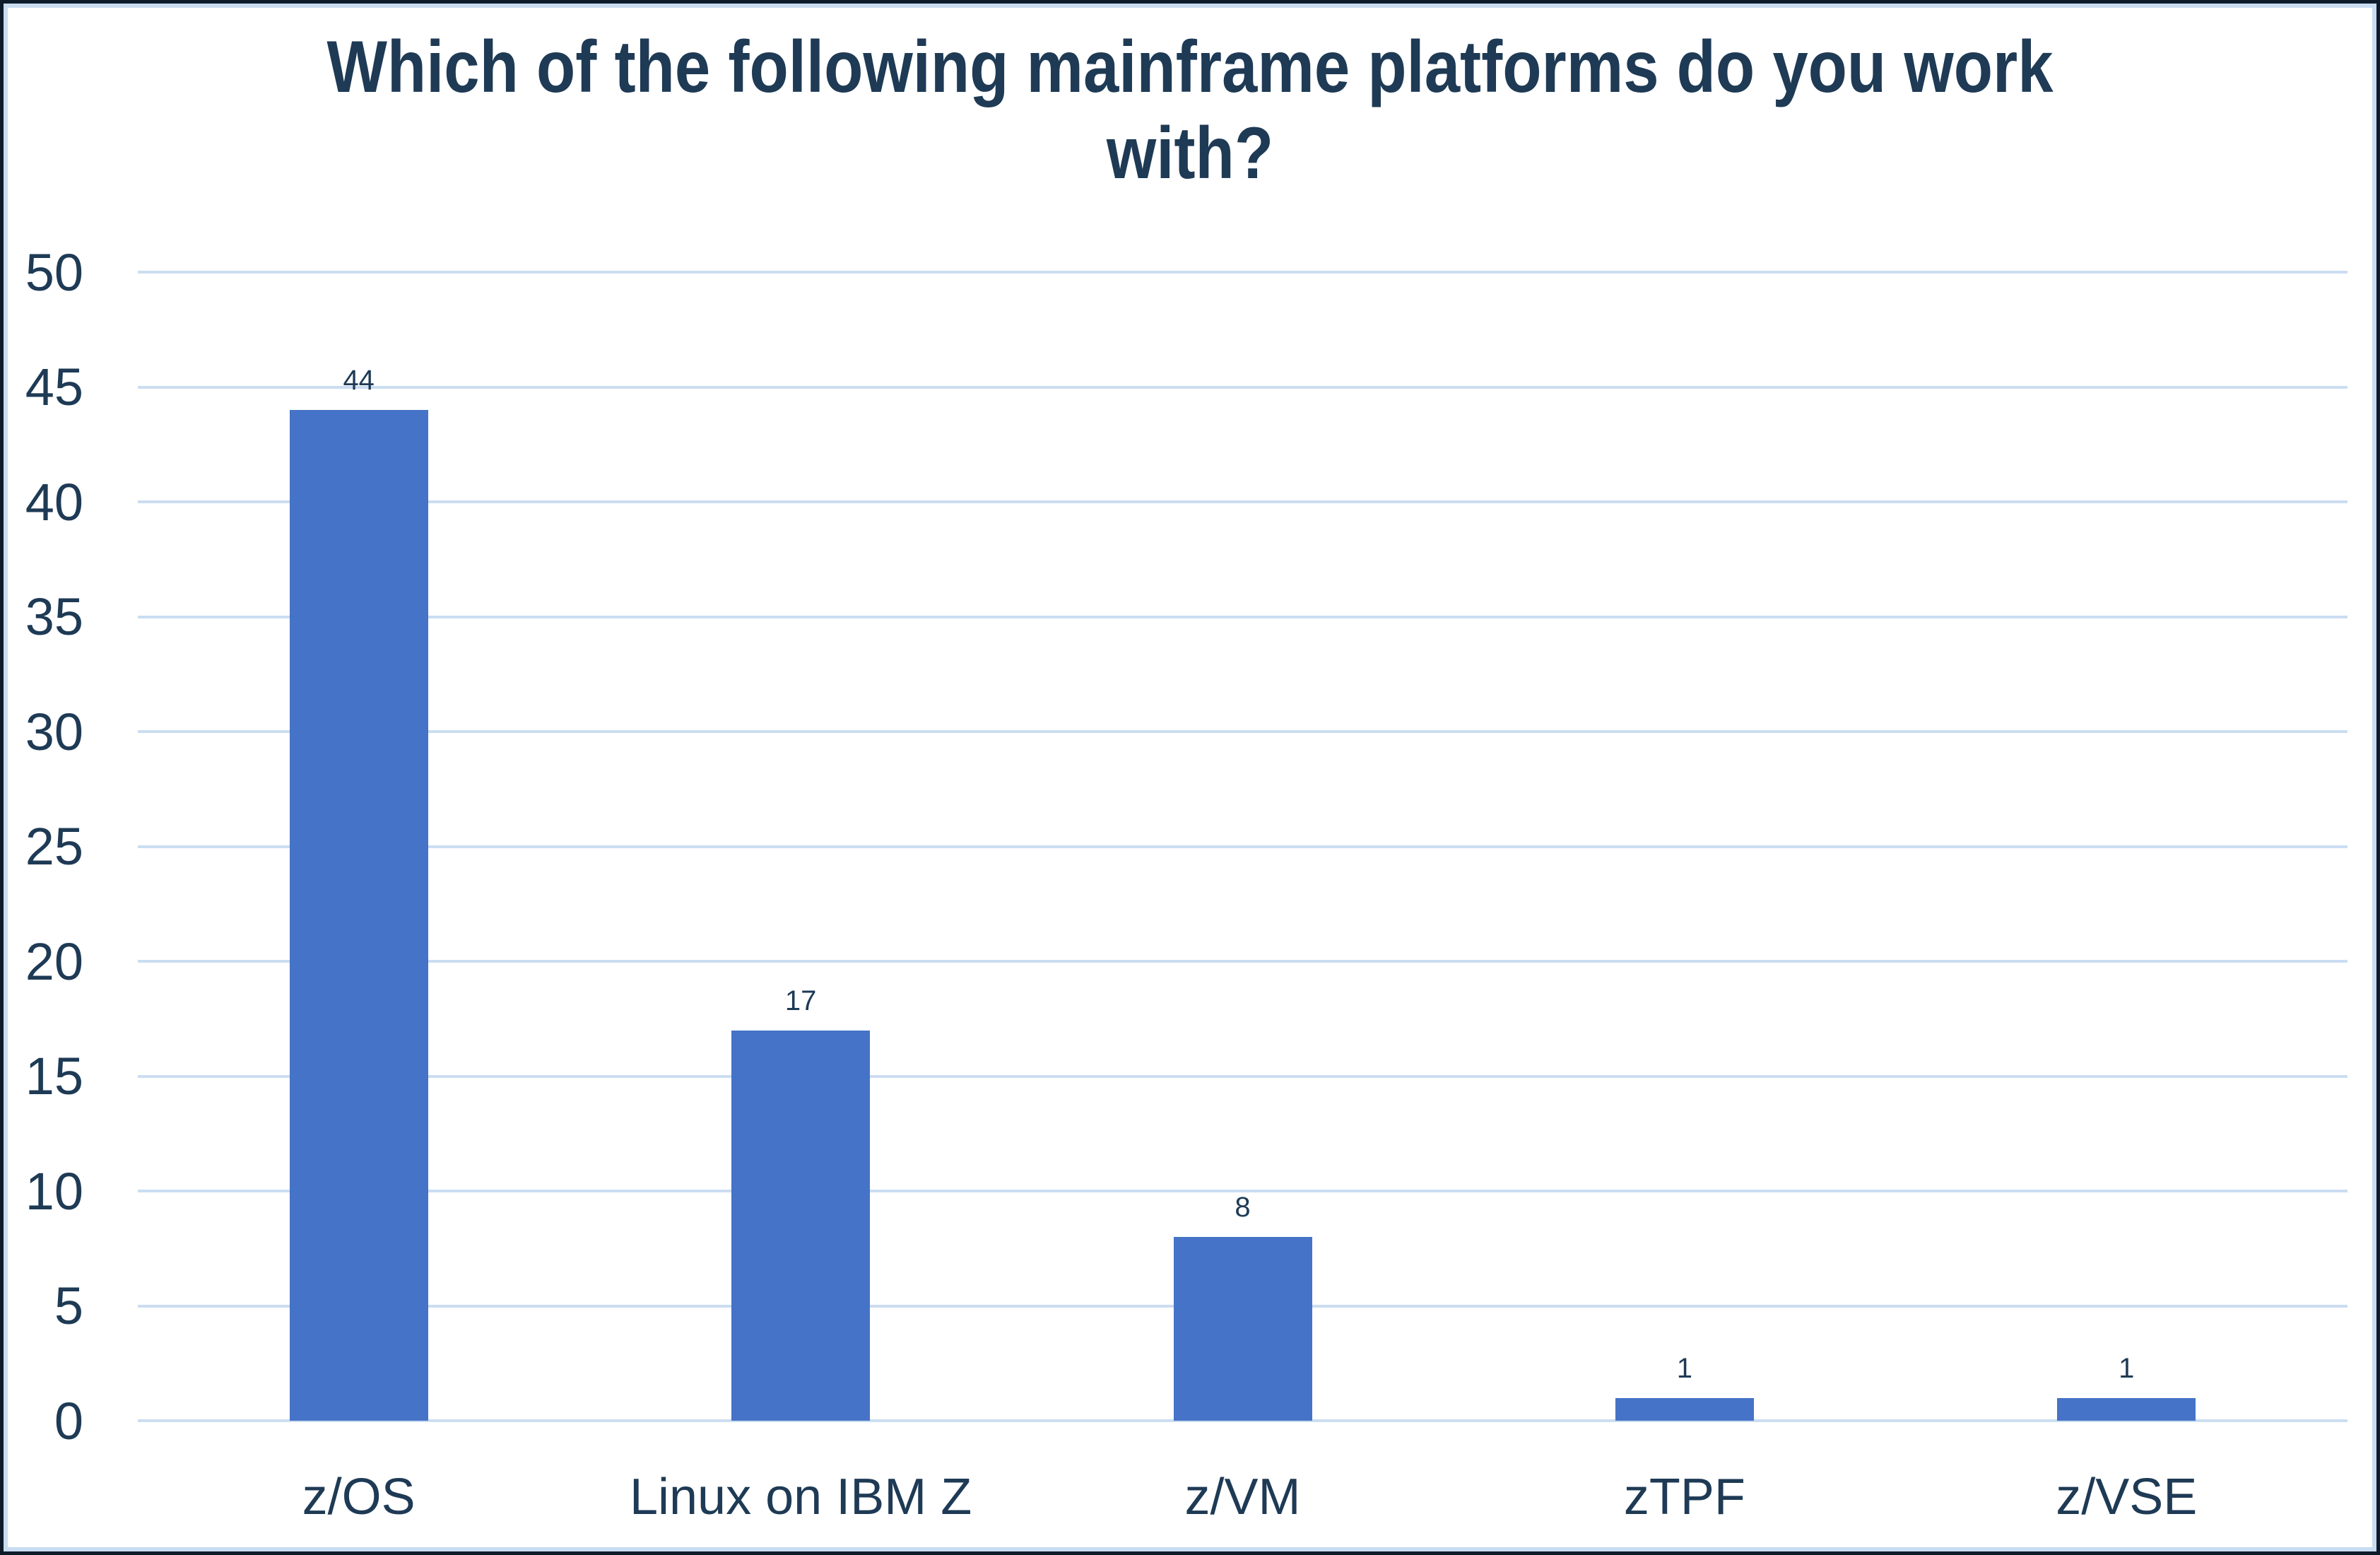  What do you see at coordinates (801, 1225) in the screenshot?
I see `bar-linux-on-ibm-z` at bounding box center [801, 1225].